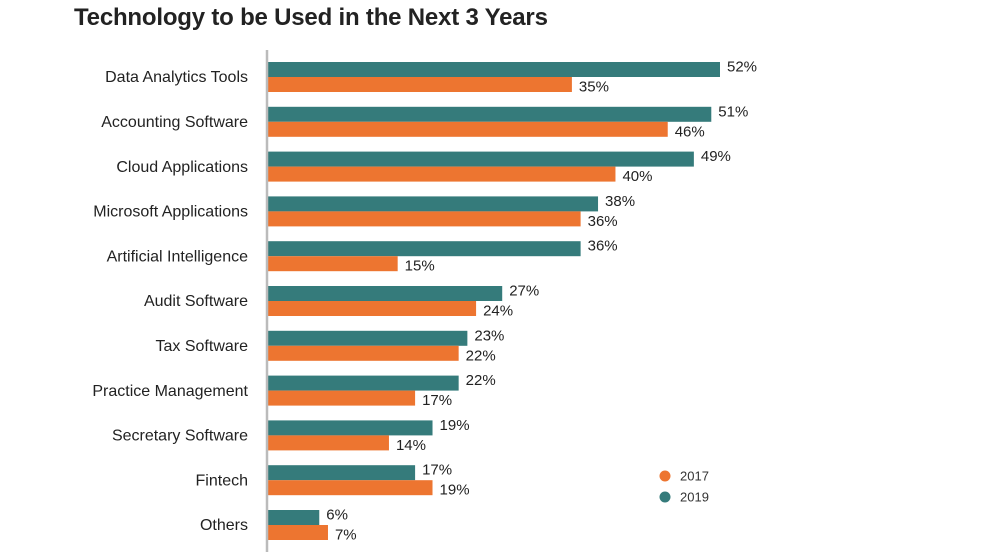  Describe the element at coordinates (174, 122) in the screenshot. I see `category-label: Accounting Software` at that location.